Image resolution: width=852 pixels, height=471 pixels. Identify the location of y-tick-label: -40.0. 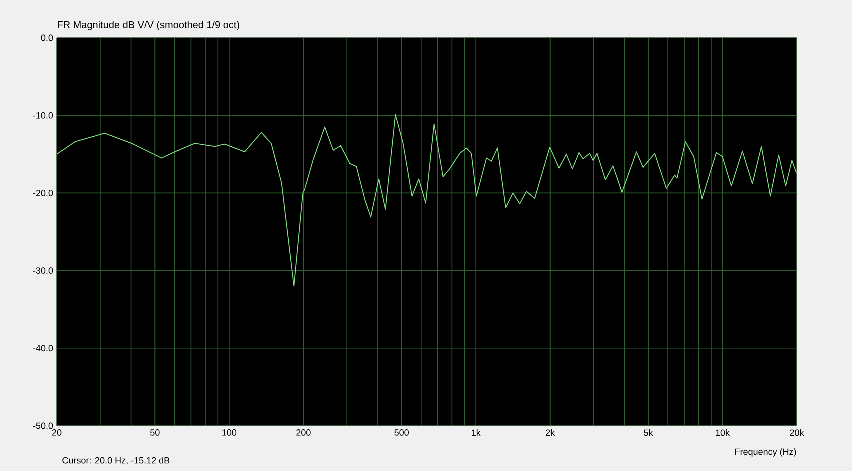
(43, 348).